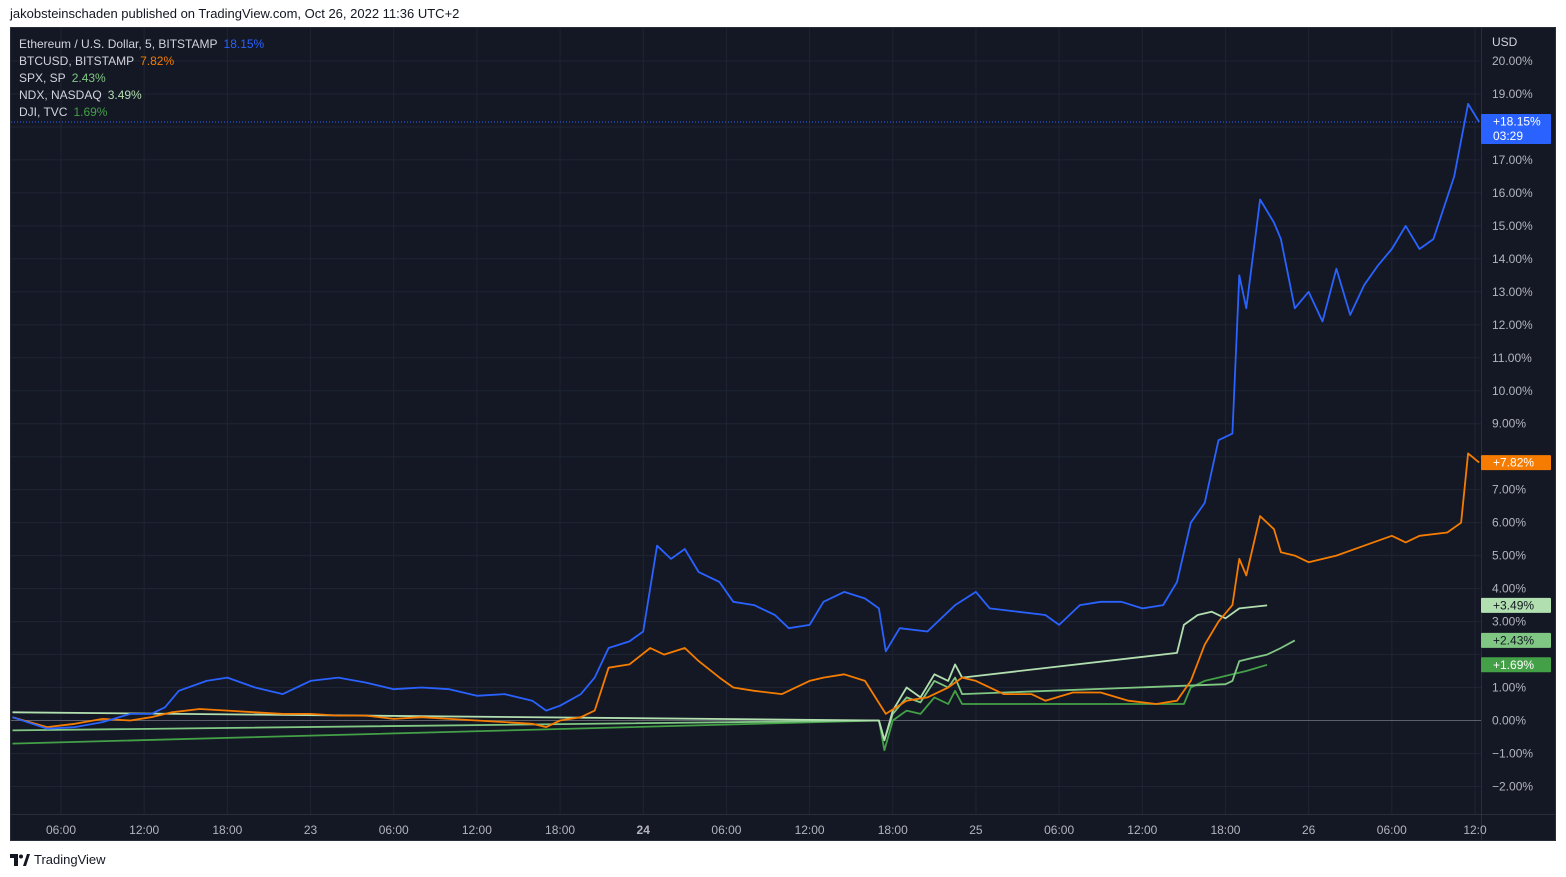 The height and width of the screenshot is (877, 1566). What do you see at coordinates (70, 859) in the screenshot?
I see `footer-brand: TradingView` at bounding box center [70, 859].